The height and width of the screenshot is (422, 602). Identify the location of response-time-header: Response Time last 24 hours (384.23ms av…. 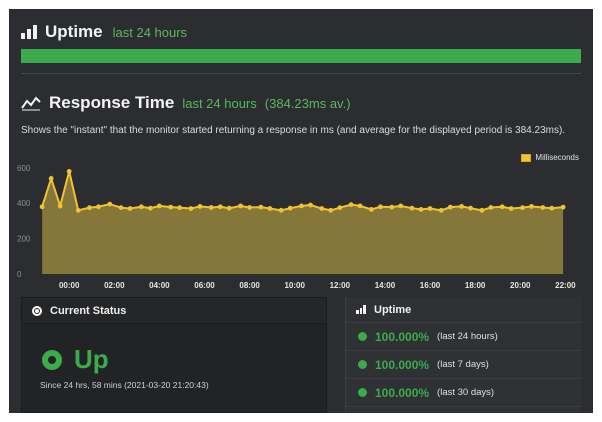
(186, 103).